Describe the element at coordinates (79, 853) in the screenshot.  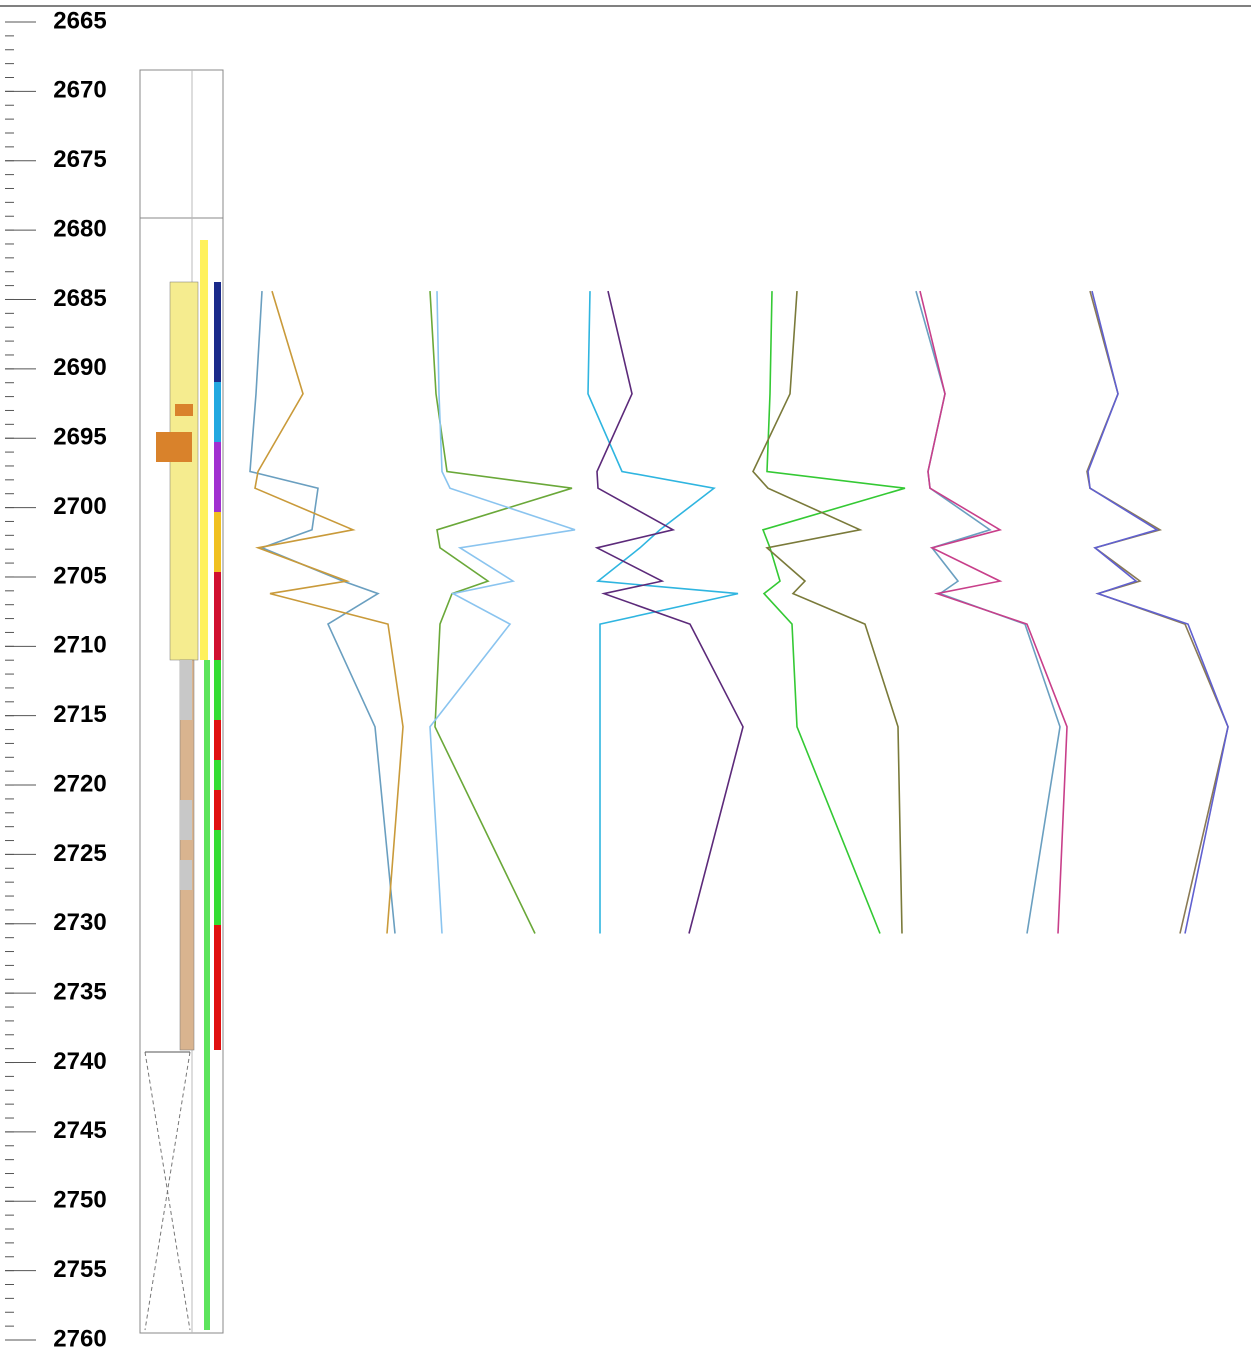
I see `y-tick-label: 2725` at that location.